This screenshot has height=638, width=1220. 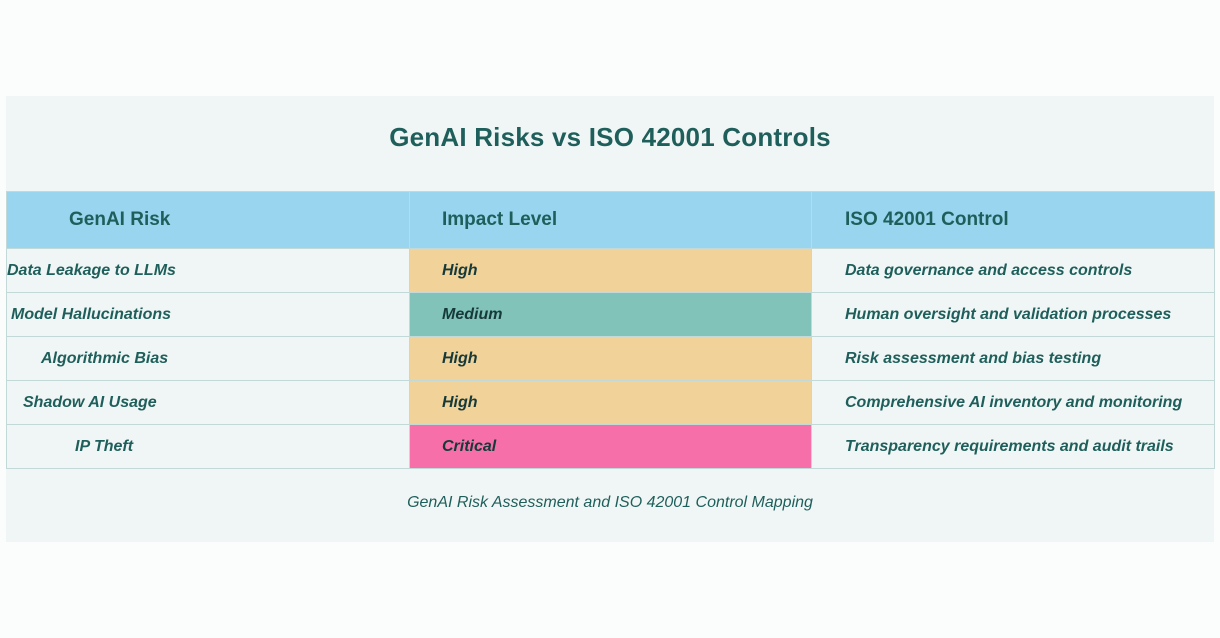 What do you see at coordinates (208, 270) in the screenshot?
I see `risk-cell: Data Leakage to LLMs` at bounding box center [208, 270].